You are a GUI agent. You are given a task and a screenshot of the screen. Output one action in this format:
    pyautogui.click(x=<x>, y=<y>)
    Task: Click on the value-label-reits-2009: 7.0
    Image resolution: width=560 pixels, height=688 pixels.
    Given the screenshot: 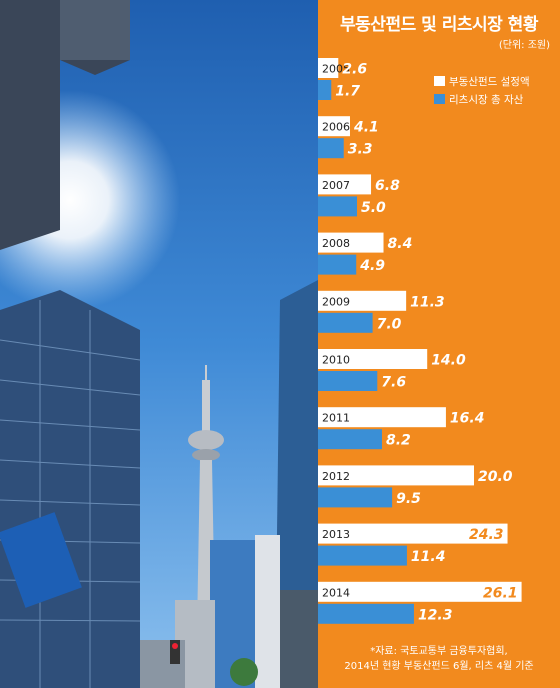 What is the action you would take?
    pyautogui.click(x=389, y=324)
    